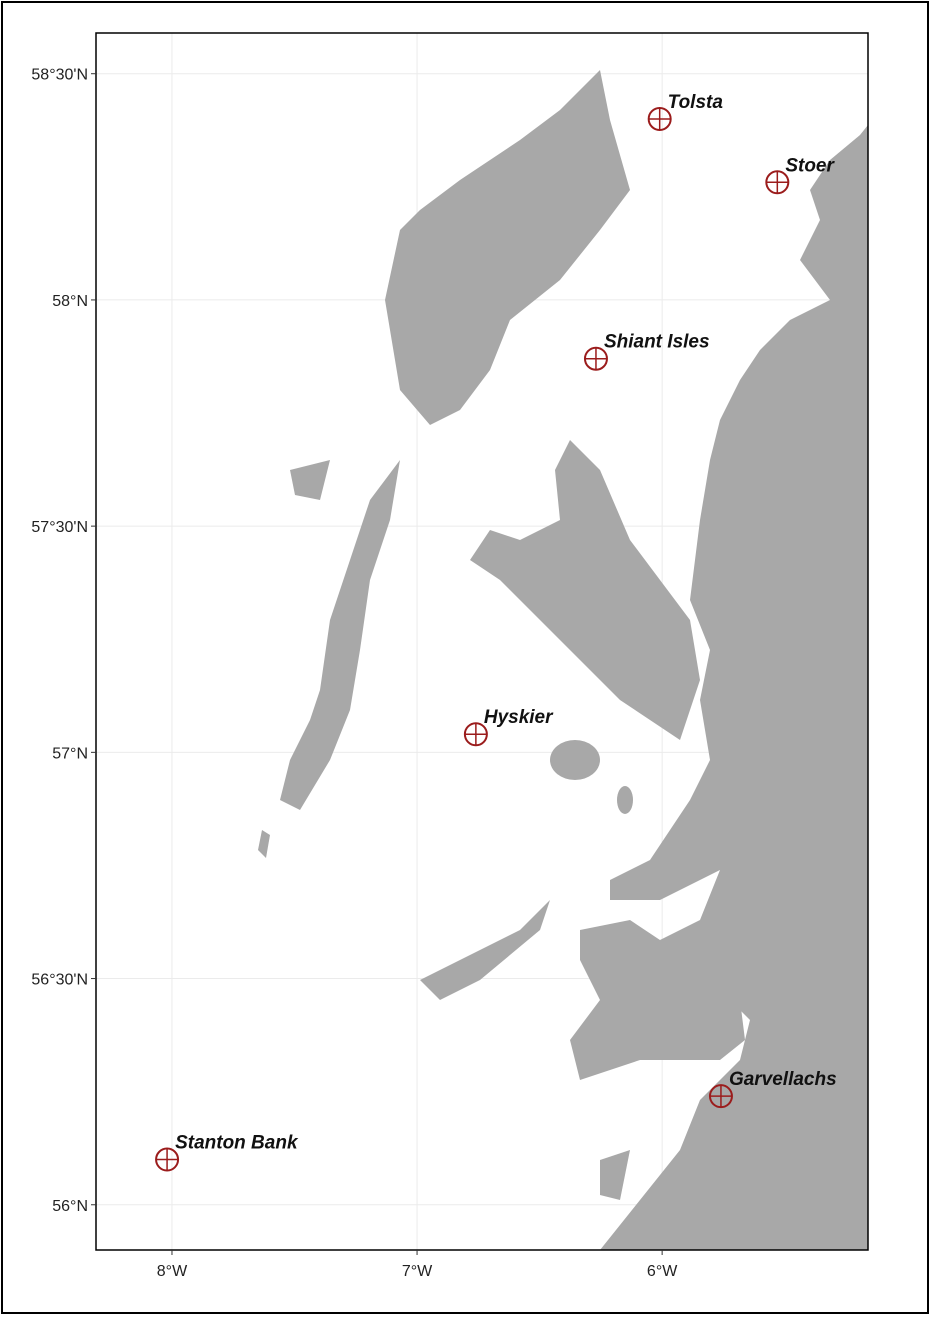 The width and height of the screenshot is (932, 1317). Describe the element at coordinates (519, 717) in the screenshot. I see `site-label: Hyskier` at that location.